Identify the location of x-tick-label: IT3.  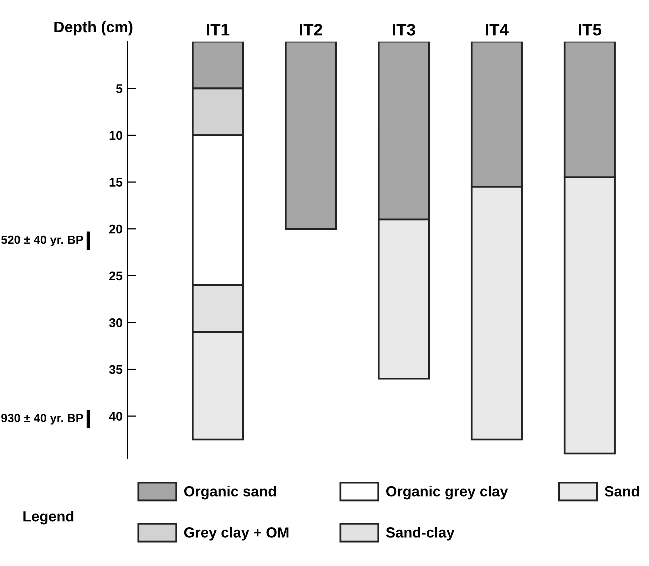
(404, 30).